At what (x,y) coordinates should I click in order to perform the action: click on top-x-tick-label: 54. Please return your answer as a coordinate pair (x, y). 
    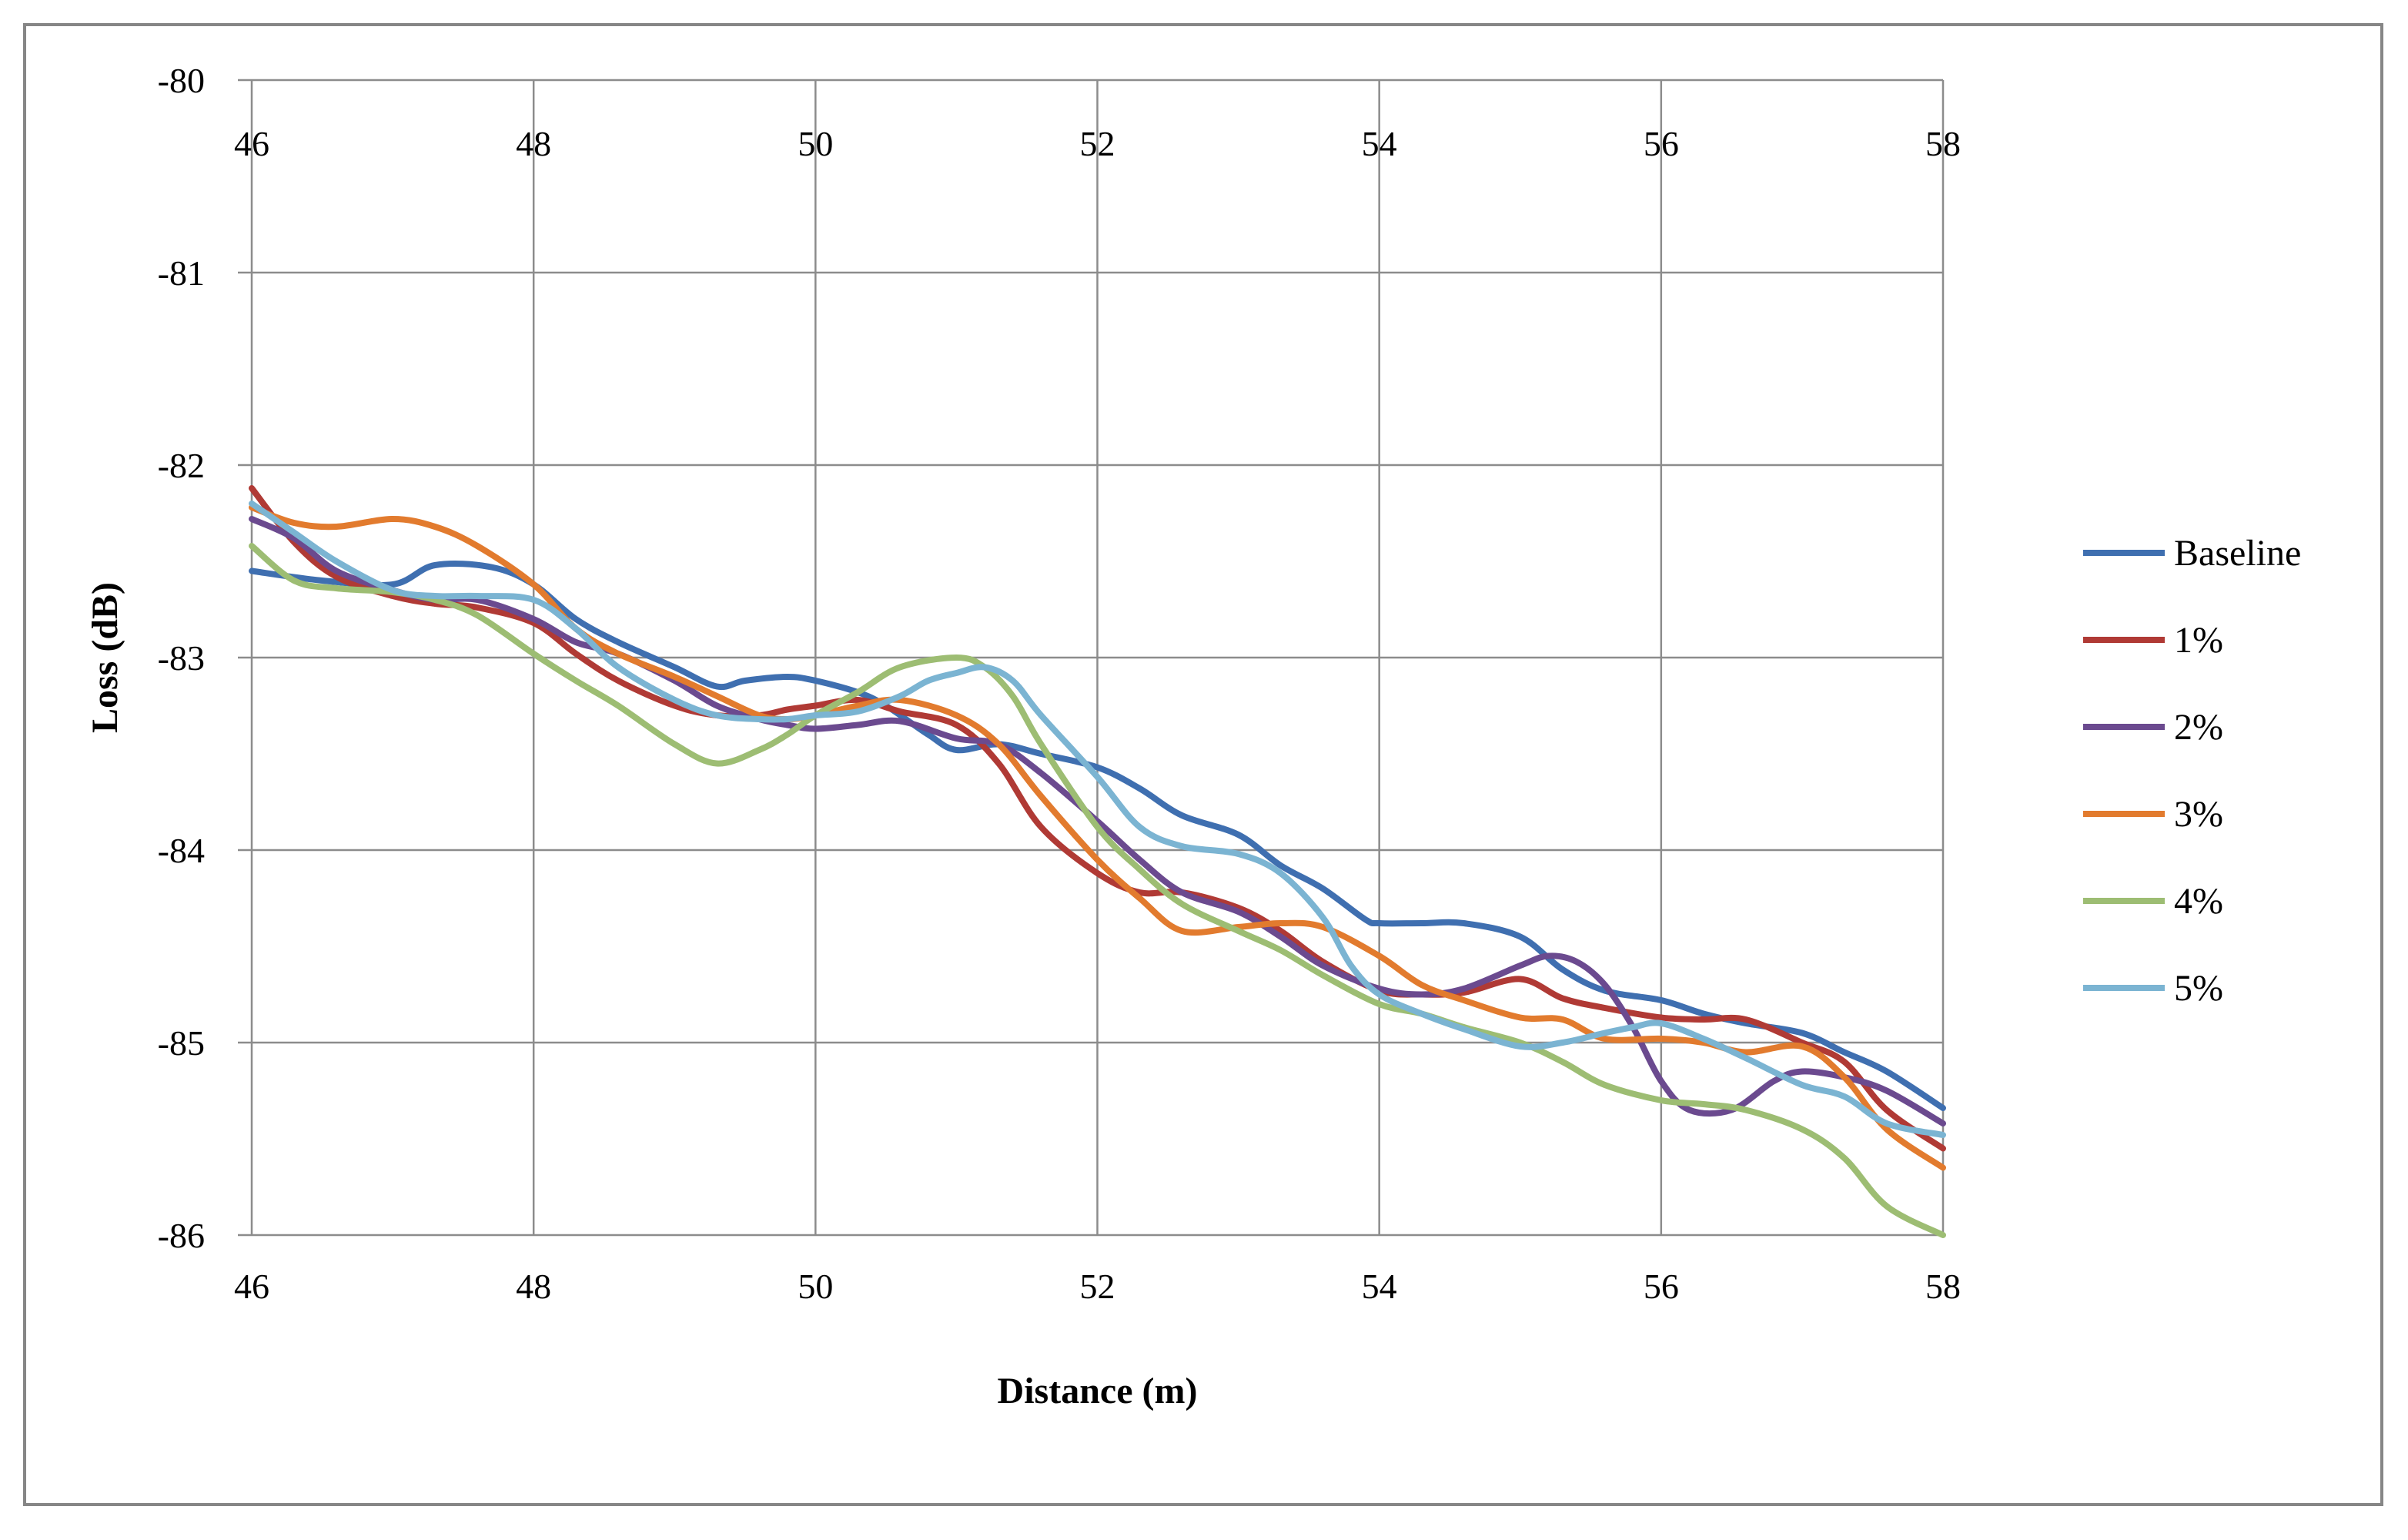
    Looking at the image, I should click on (1379, 143).